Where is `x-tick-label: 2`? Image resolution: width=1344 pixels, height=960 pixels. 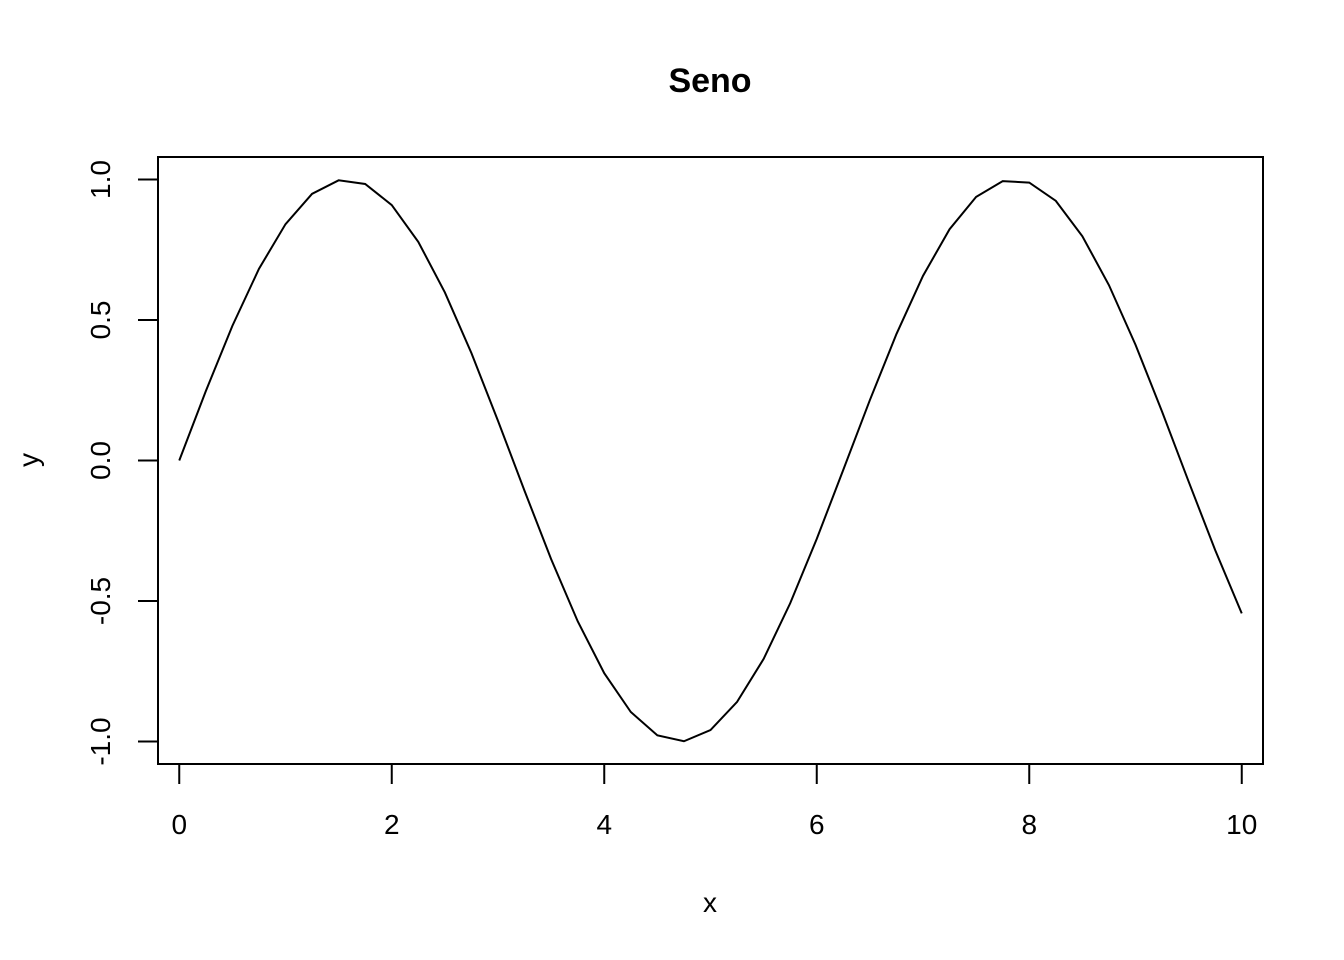 x-tick-label: 2 is located at coordinates (392, 824).